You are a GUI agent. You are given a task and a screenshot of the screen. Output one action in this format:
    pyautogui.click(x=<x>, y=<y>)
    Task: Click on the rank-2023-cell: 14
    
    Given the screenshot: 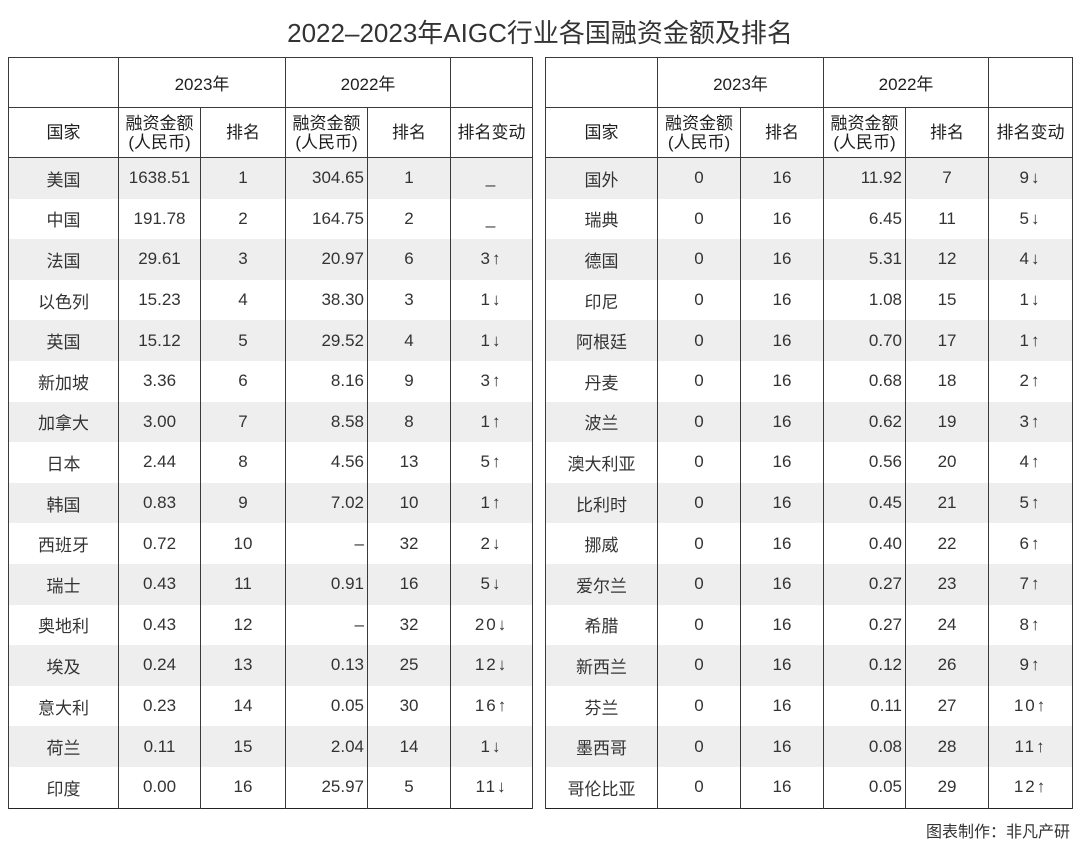 What is the action you would take?
    pyautogui.click(x=243, y=706)
    